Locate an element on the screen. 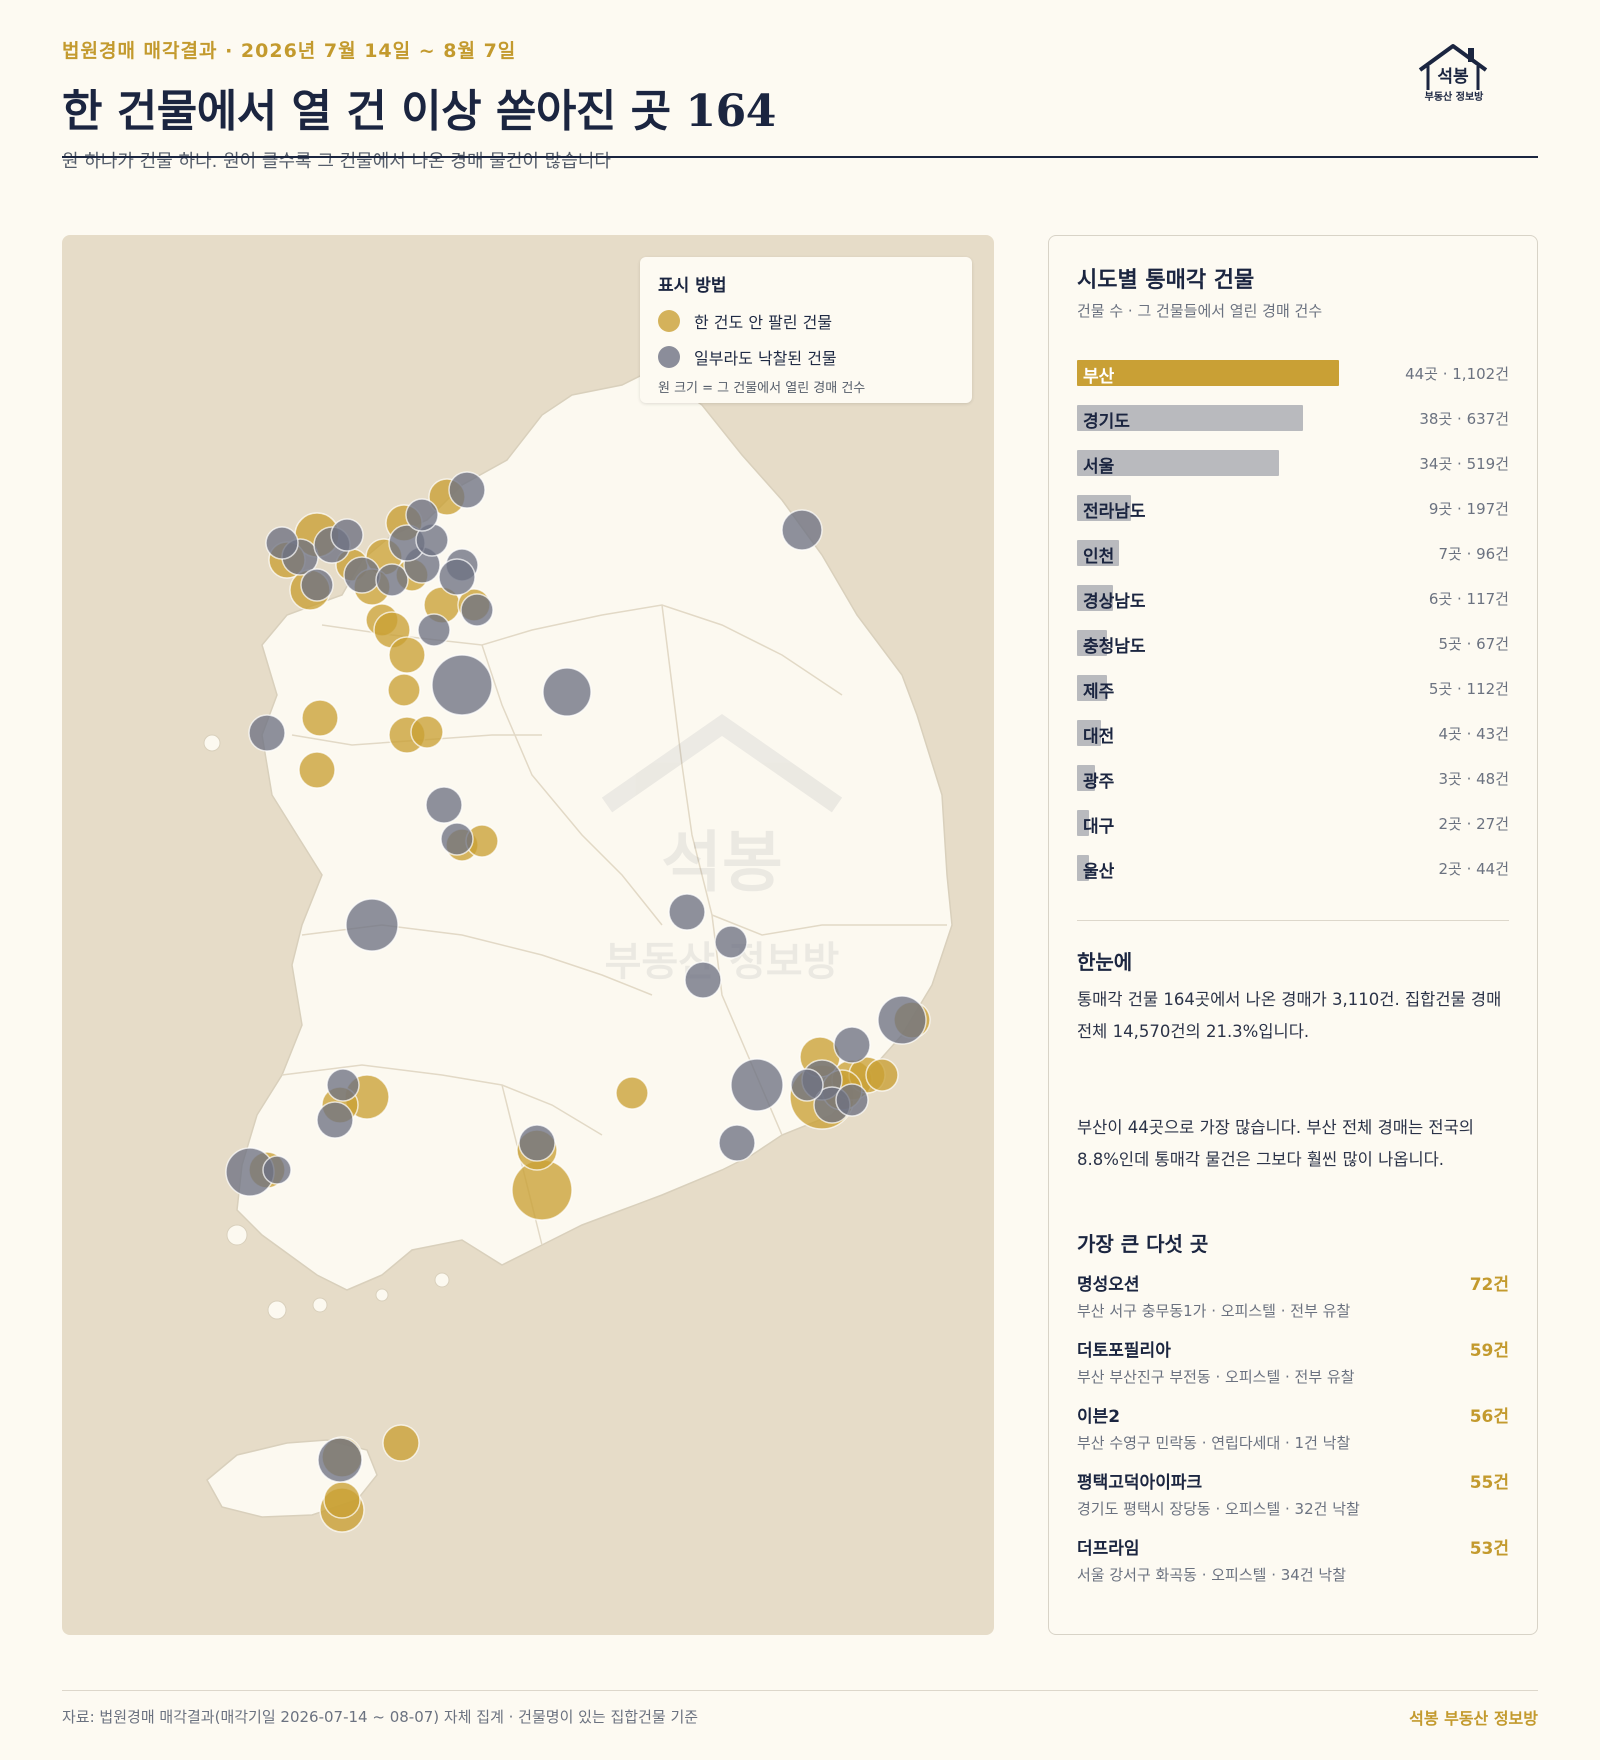 The image size is (1600, 1760). region-value: 9곳 · 197건 is located at coordinates (1468, 509).